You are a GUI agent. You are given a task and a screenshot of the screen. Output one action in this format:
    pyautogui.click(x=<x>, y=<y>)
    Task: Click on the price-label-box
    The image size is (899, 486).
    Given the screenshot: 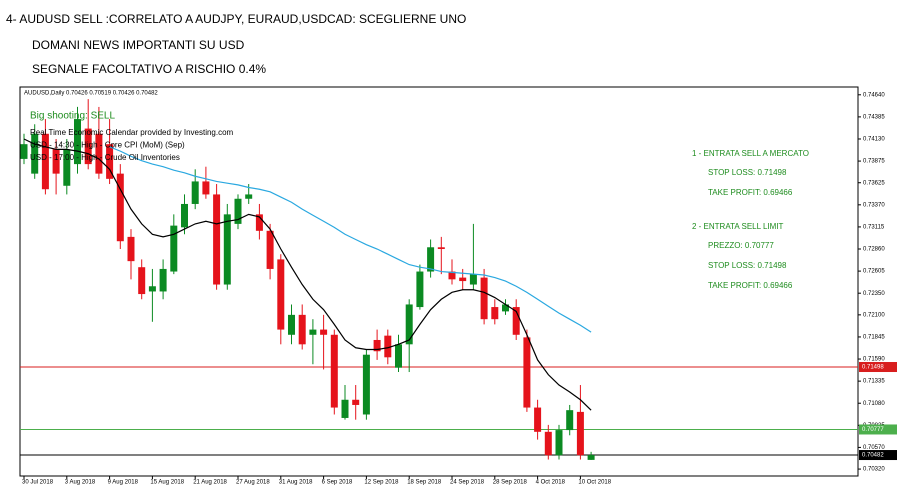 What is the action you would take?
    pyautogui.click(x=878, y=367)
    